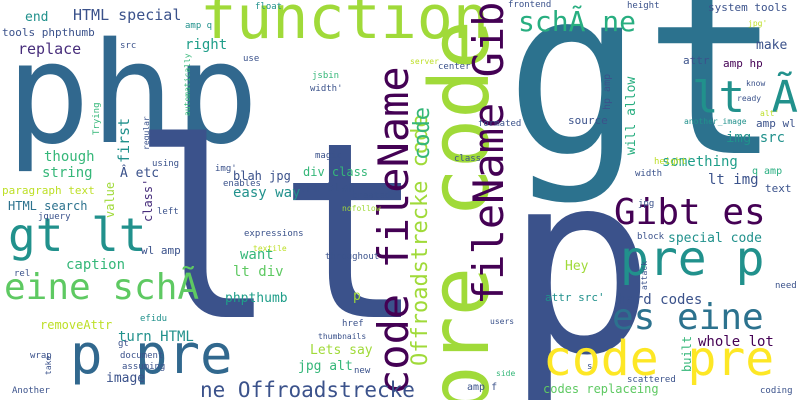 The image size is (800, 400). I want to click on word-efidu: efidu, so click(154, 319).